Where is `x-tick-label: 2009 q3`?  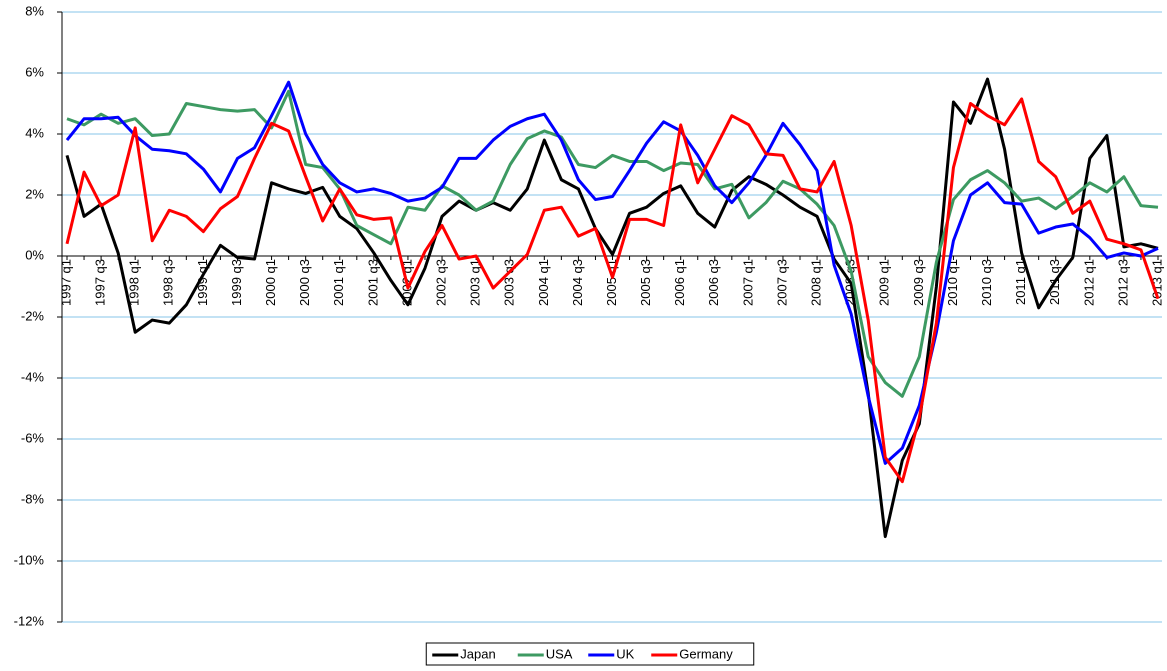 x-tick-label: 2009 q3 is located at coordinates (918, 282).